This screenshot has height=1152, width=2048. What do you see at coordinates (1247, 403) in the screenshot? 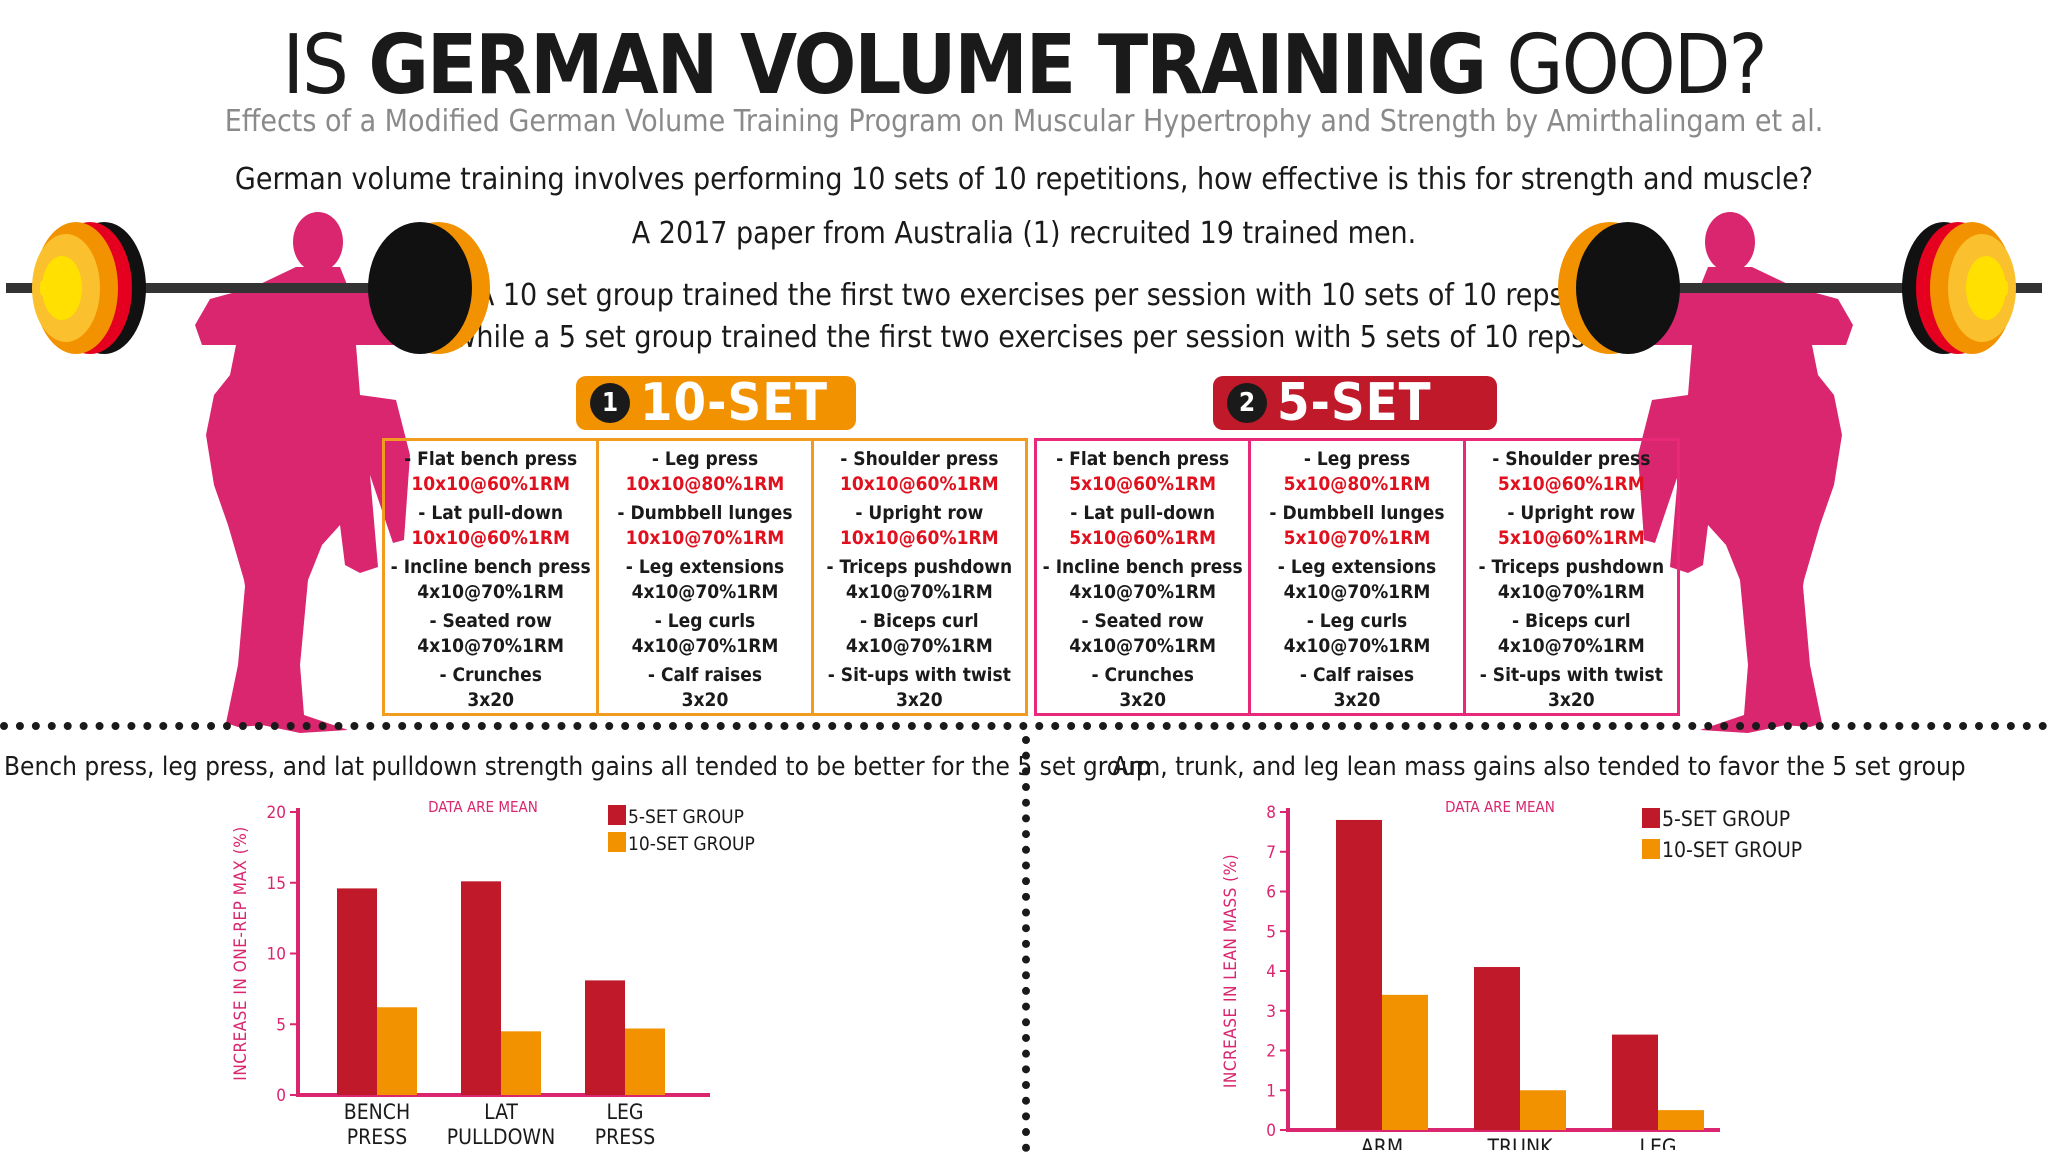
I see `banner-5-set-number: 2` at bounding box center [1247, 403].